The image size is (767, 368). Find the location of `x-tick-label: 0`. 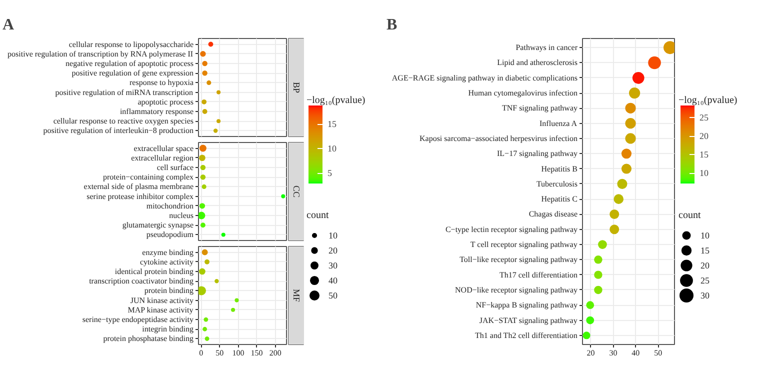

x-tick-label: 0 is located at coordinates (201, 353).